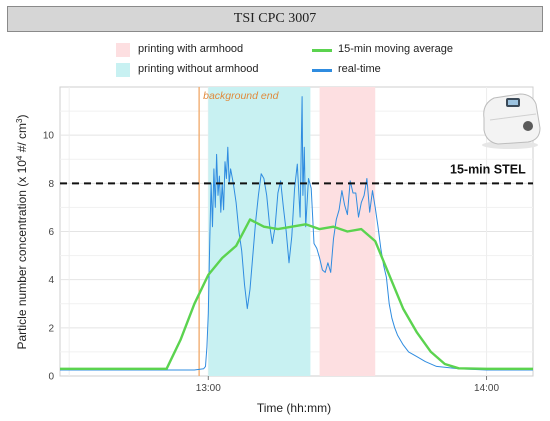 The image size is (550, 421). Describe the element at coordinates (395, 49) in the screenshot. I see `legend-label-moving-average: 15-min moving average` at that location.